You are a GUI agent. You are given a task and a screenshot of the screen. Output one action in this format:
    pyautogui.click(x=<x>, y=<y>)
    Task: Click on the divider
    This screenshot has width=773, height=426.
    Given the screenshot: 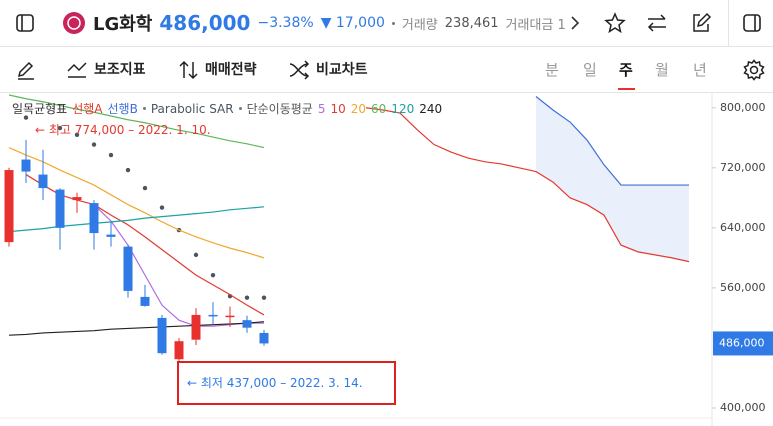 What is the action you would take?
    pyautogui.click(x=728, y=23)
    